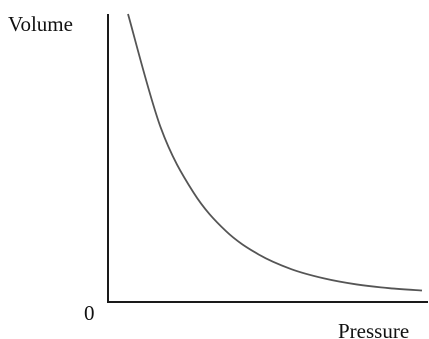 Image resolution: width=429 pixels, height=339 pixels. I want to click on origin-label: 0, so click(89, 313).